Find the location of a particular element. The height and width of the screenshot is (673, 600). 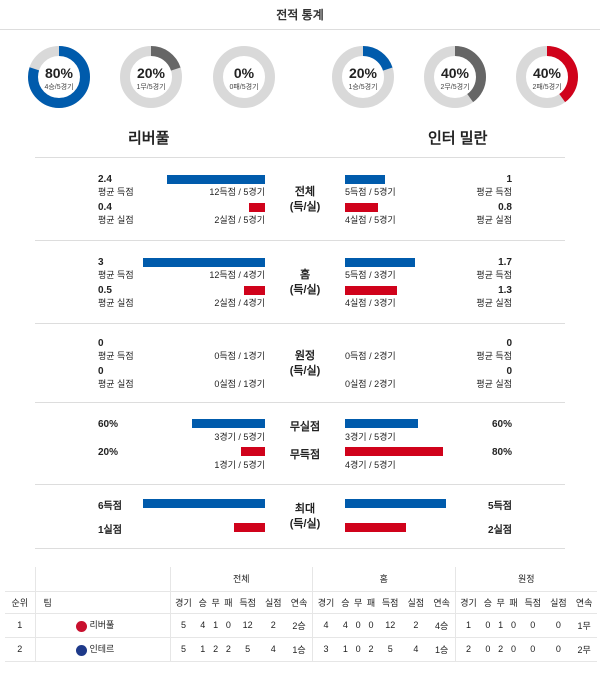

donut-arc is located at coordinates (455, 77).